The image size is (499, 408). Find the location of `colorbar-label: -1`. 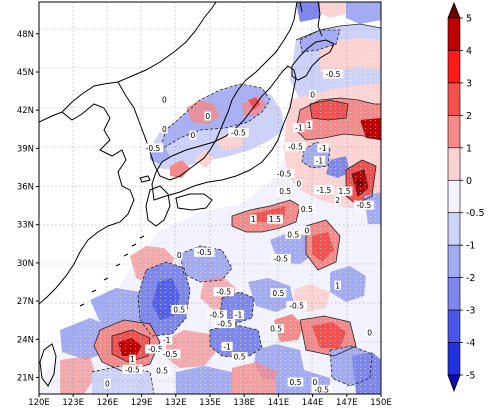

colorbar-label: -1 is located at coordinates (470, 246).